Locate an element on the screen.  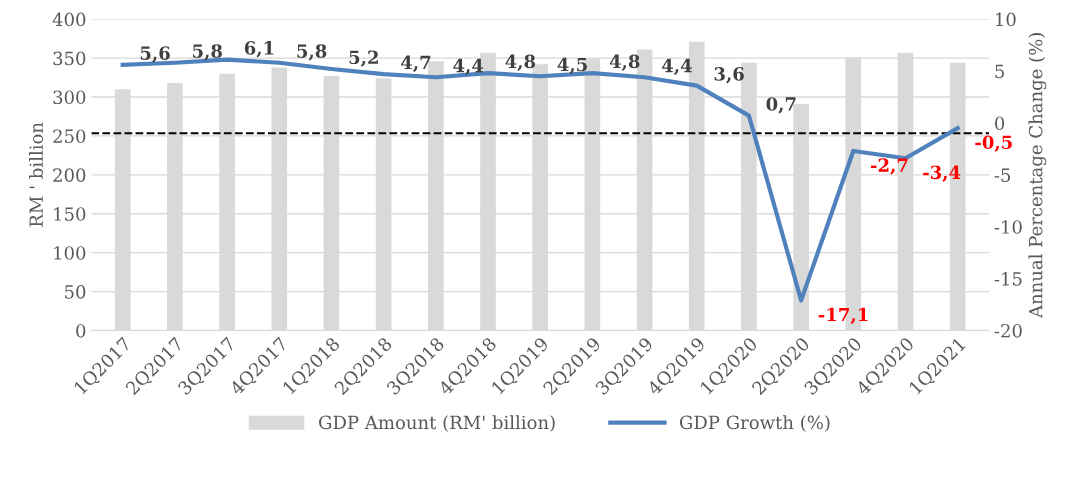
data-label: 0,7 is located at coordinates (781, 105).